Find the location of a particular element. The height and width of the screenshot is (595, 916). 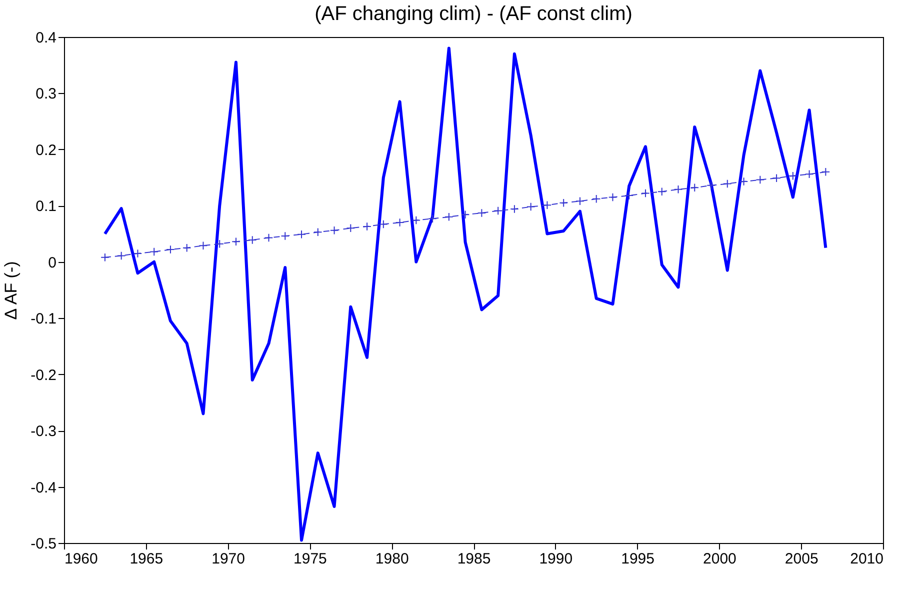

x-tick-label: 1985 is located at coordinates (474, 559).